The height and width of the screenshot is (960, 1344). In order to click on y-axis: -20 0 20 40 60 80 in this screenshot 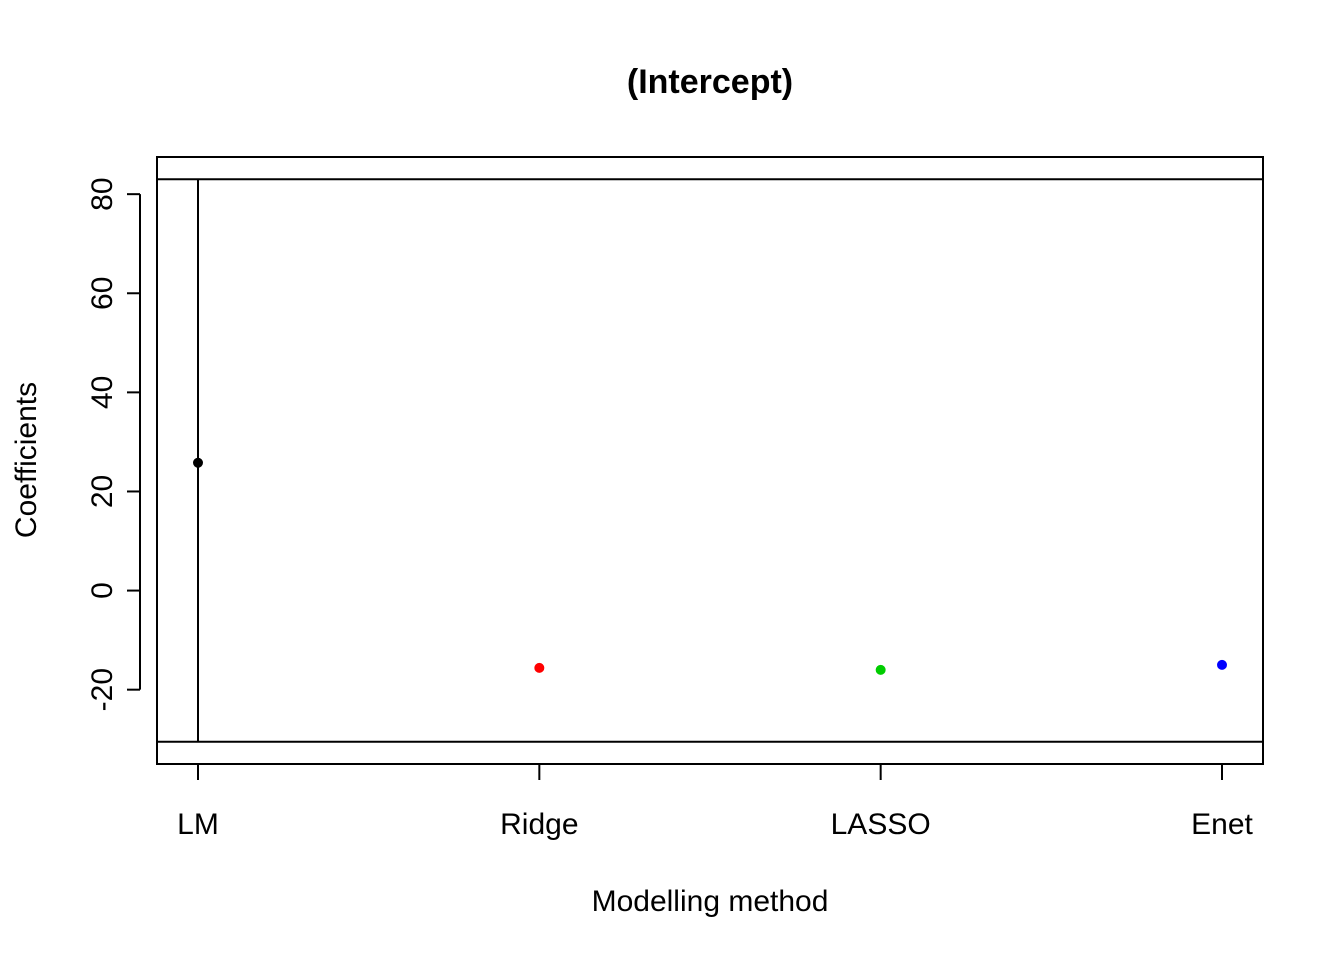, I will do `click(113, 444)`.